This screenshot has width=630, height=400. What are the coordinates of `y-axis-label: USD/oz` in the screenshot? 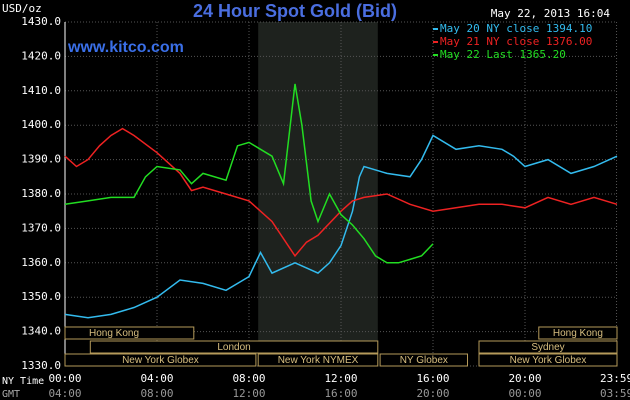 It's located at (22, 8).